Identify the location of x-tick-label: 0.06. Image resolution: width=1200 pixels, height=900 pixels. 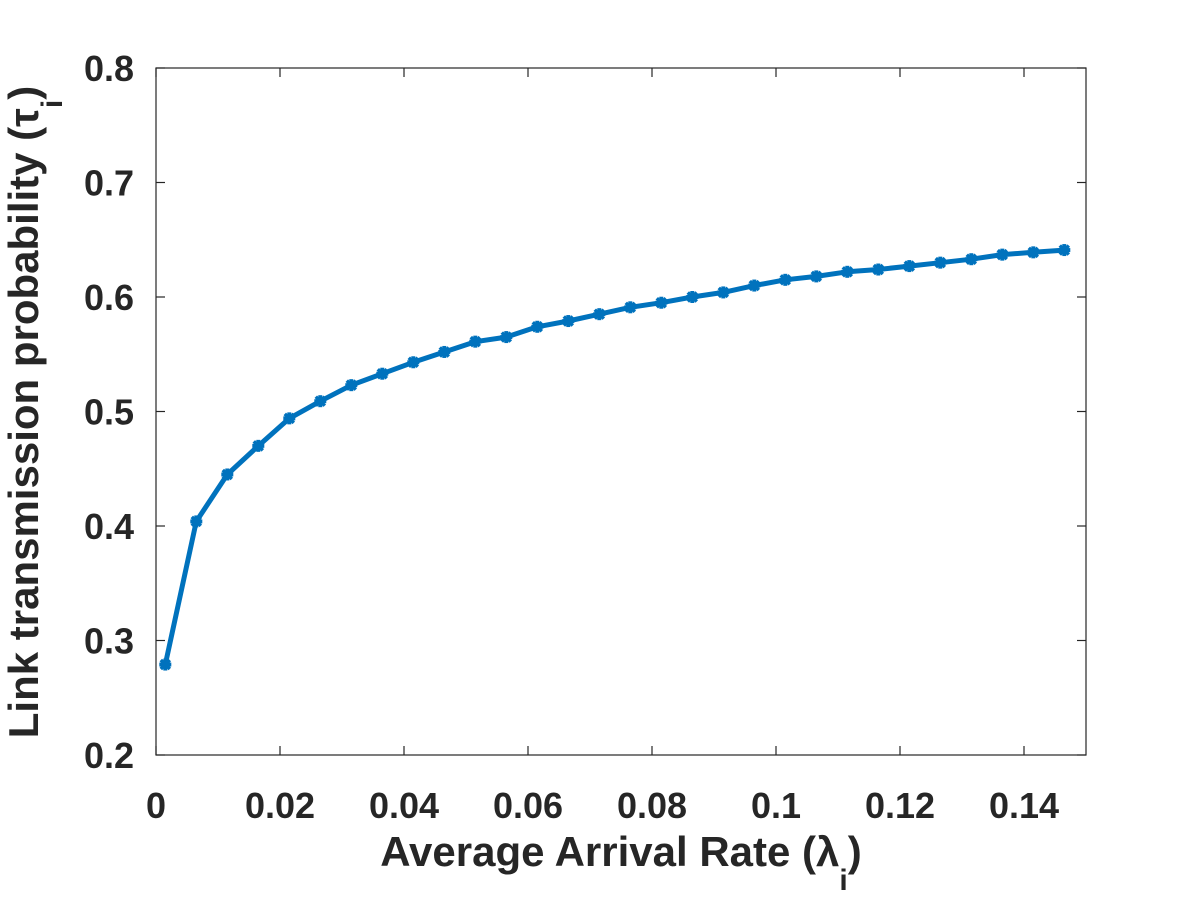
(528, 805).